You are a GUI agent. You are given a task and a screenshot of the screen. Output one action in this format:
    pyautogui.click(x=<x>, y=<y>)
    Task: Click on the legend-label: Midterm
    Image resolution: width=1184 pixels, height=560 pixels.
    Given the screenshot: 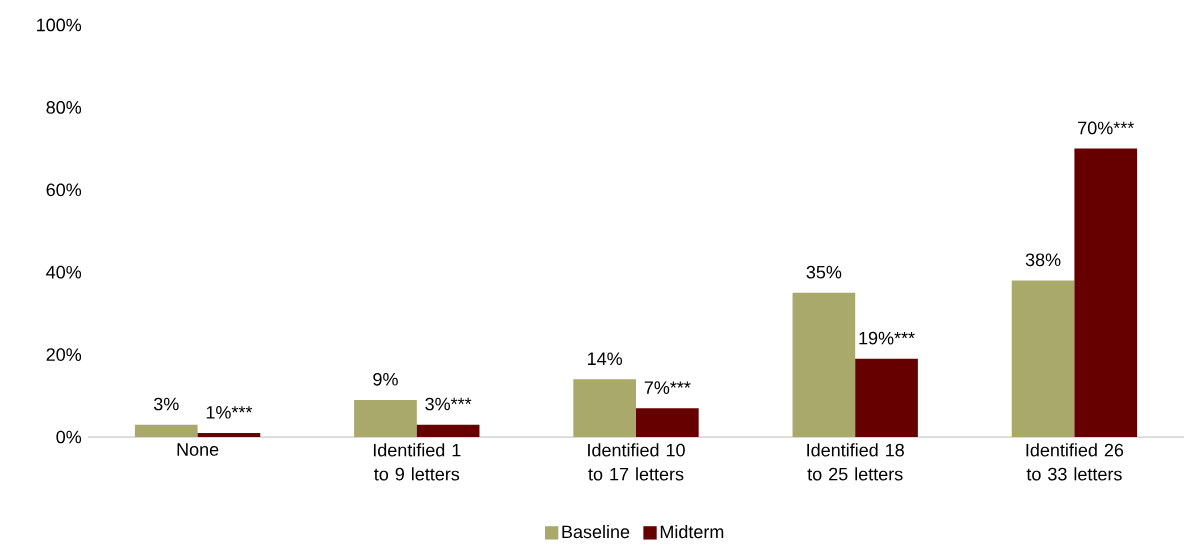 What is the action you would take?
    pyautogui.click(x=692, y=531)
    